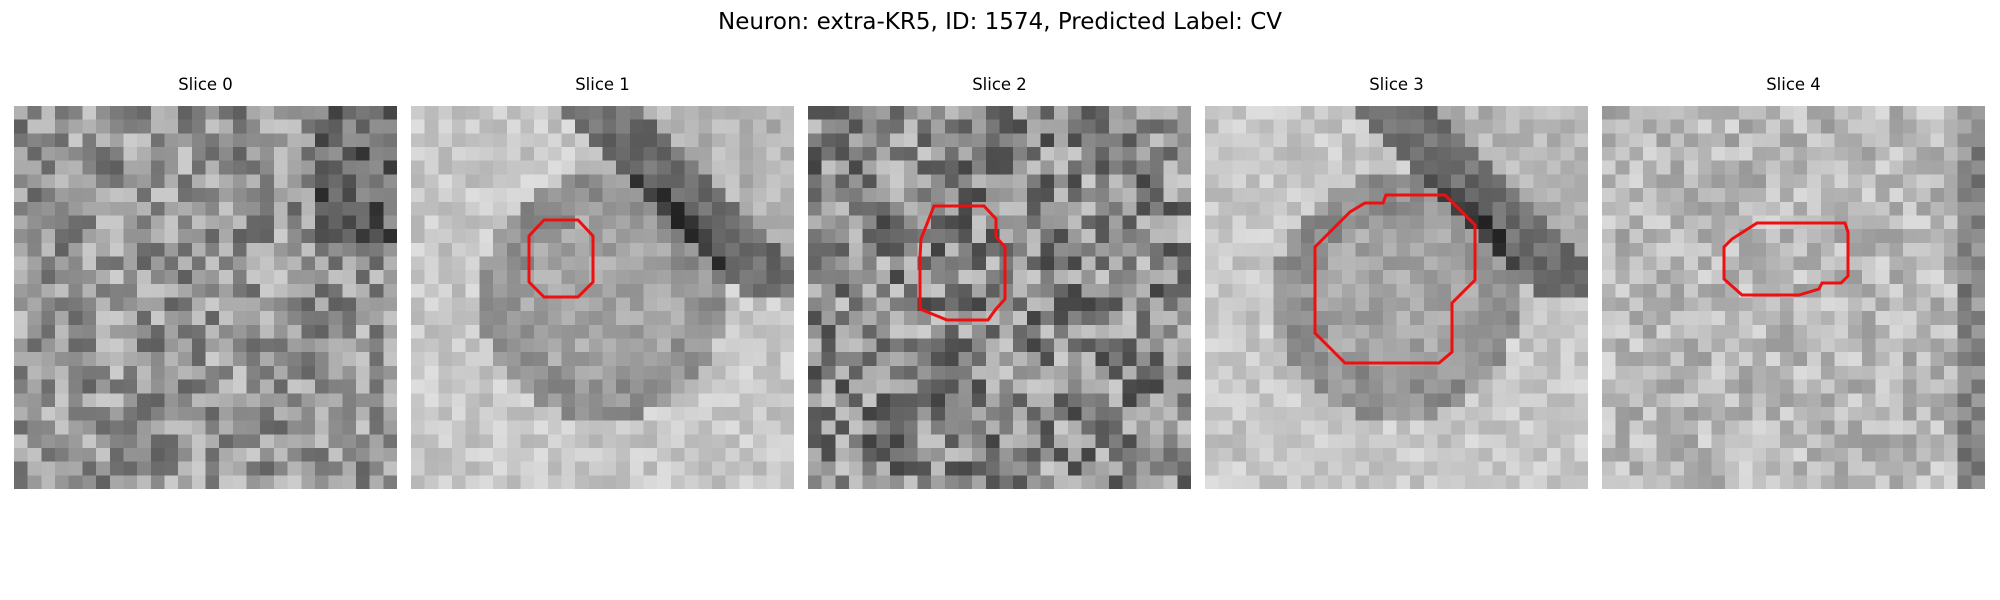 The image size is (2000, 600). Describe the element at coordinates (602, 84) in the screenshot. I see `slice-title: Slice 1` at that location.